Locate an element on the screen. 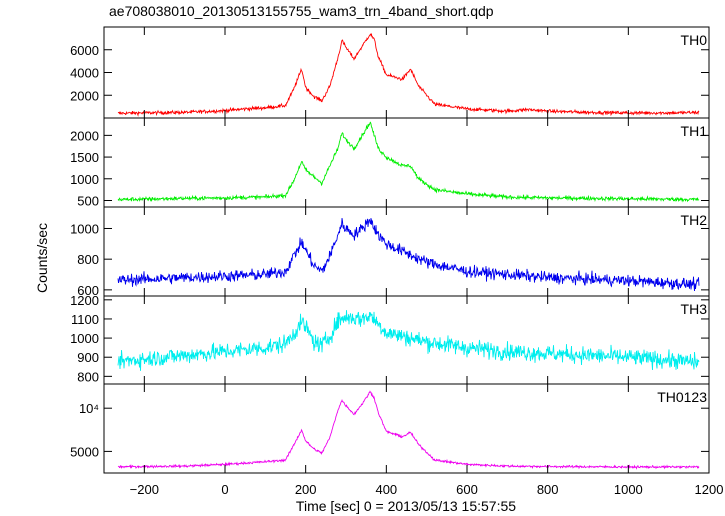 The width and height of the screenshot is (725, 516). y-tick-label: 1100 is located at coordinates (85, 319).